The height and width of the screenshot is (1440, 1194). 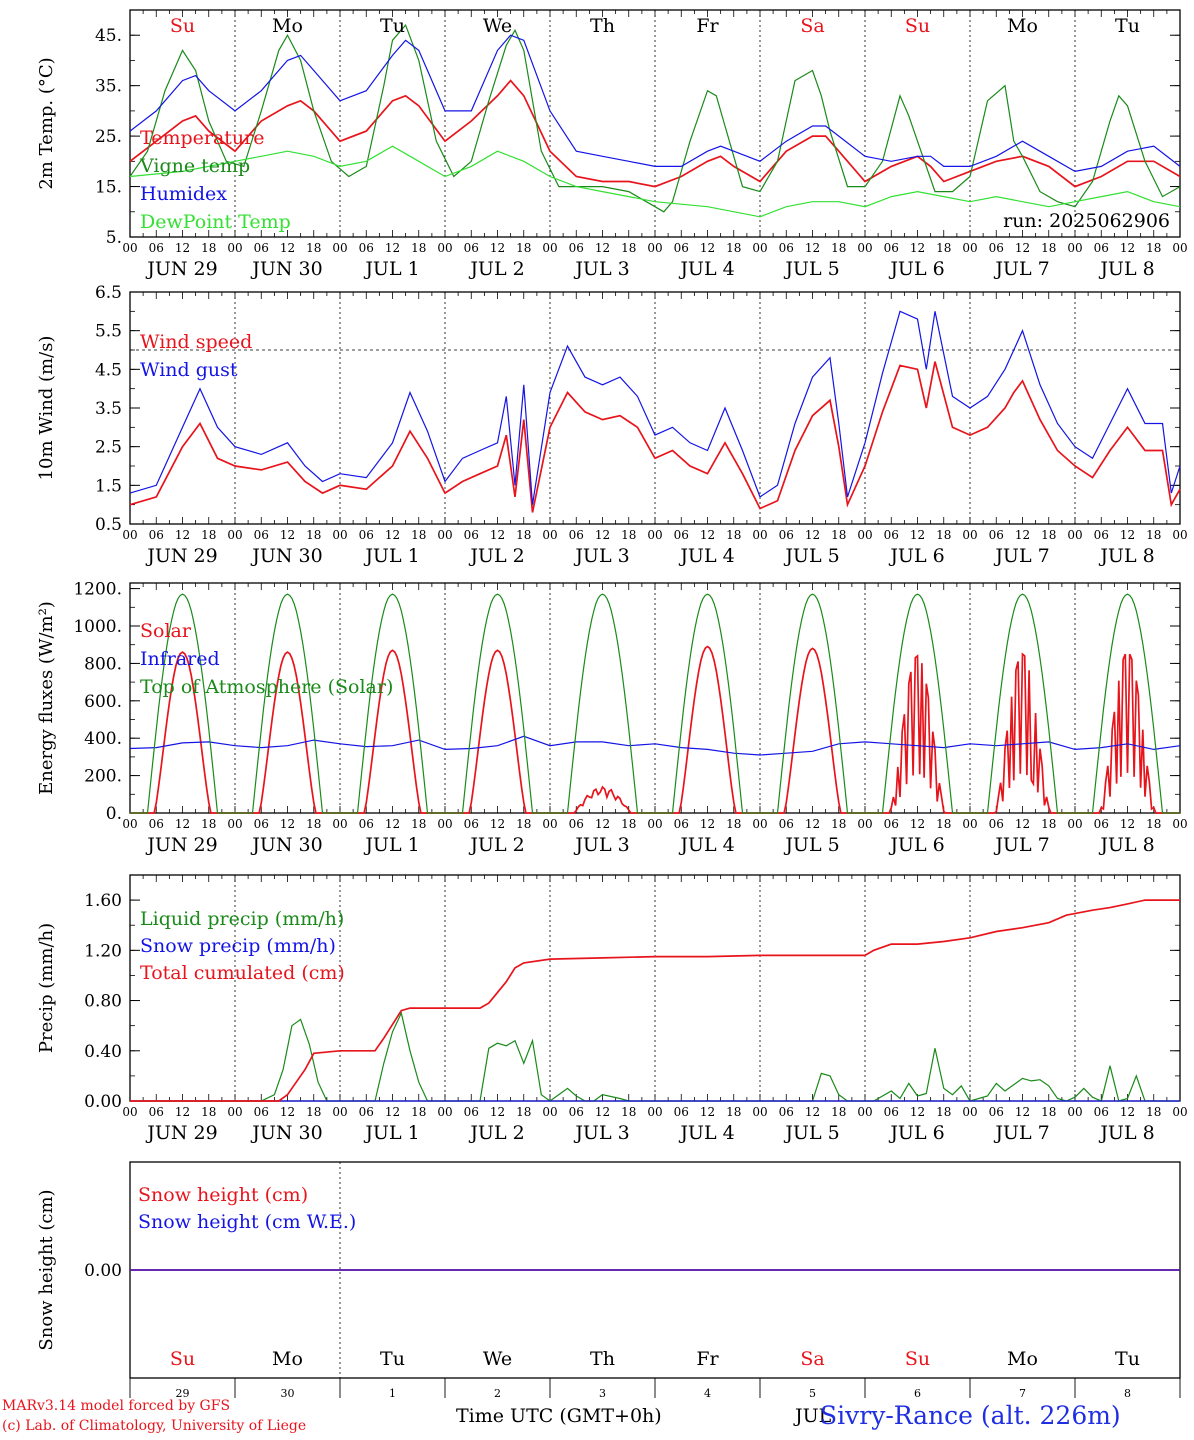 What do you see at coordinates (242, 973) in the screenshot?
I see `legend-entry: Total cumulated (cm)` at bounding box center [242, 973].